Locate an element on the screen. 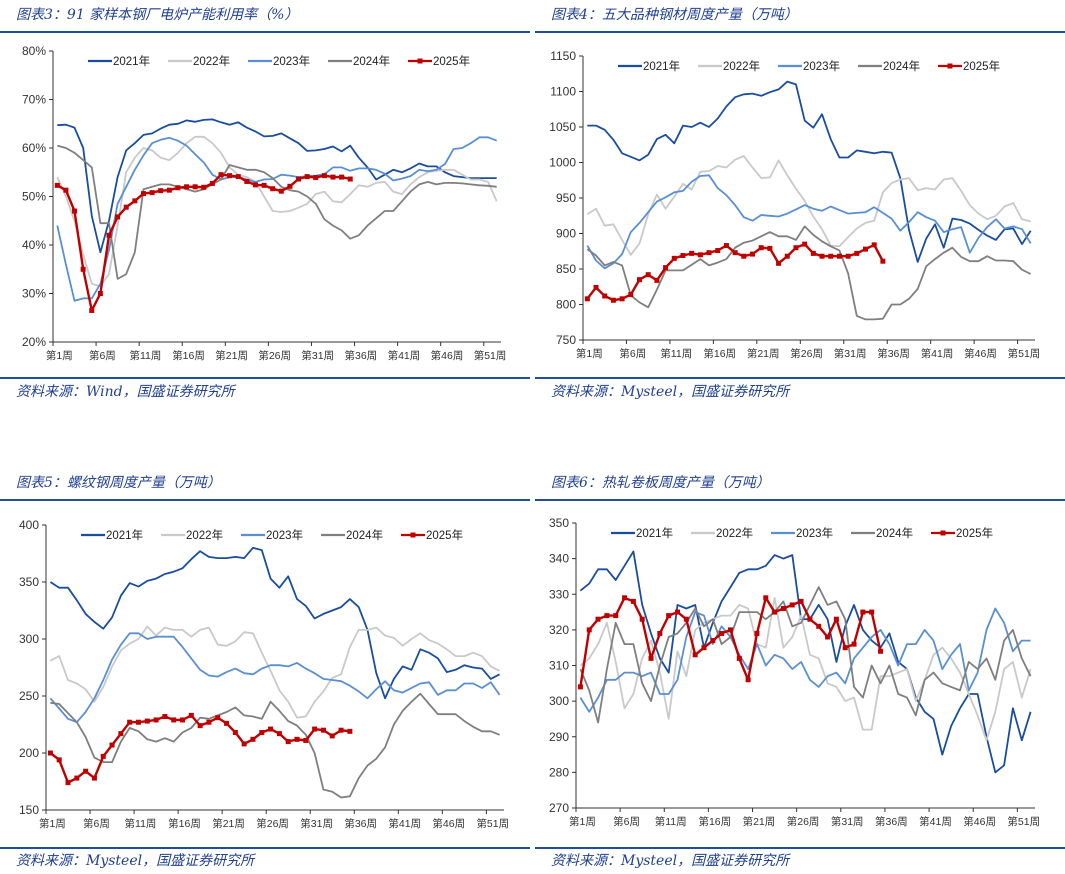 Image resolution: width=1065 pixels, height=874 pixels. chart-title: 图表4：五大品种钢材周度产量（万吨） is located at coordinates (674, 15).